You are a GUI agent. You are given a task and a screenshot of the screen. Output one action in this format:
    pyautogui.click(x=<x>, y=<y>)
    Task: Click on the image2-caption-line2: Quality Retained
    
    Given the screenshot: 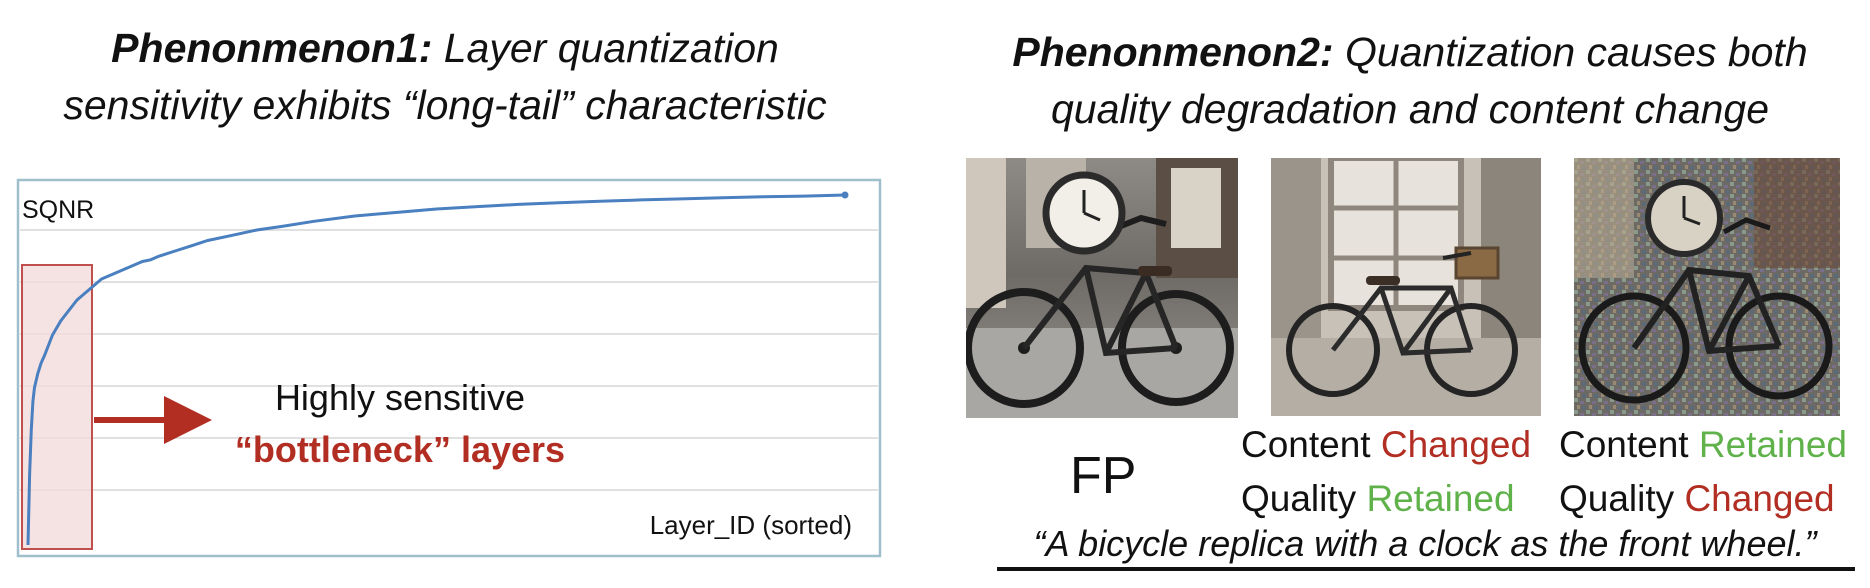 What is the action you would take?
    pyautogui.click(x=1378, y=499)
    